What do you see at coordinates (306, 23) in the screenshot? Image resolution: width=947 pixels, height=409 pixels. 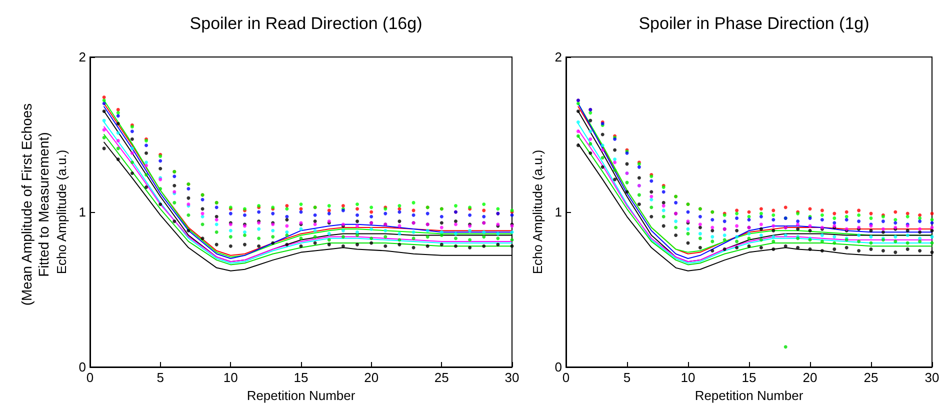 I see `chart-title: Spoiler in Read Direction (16g)` at bounding box center [306, 23].